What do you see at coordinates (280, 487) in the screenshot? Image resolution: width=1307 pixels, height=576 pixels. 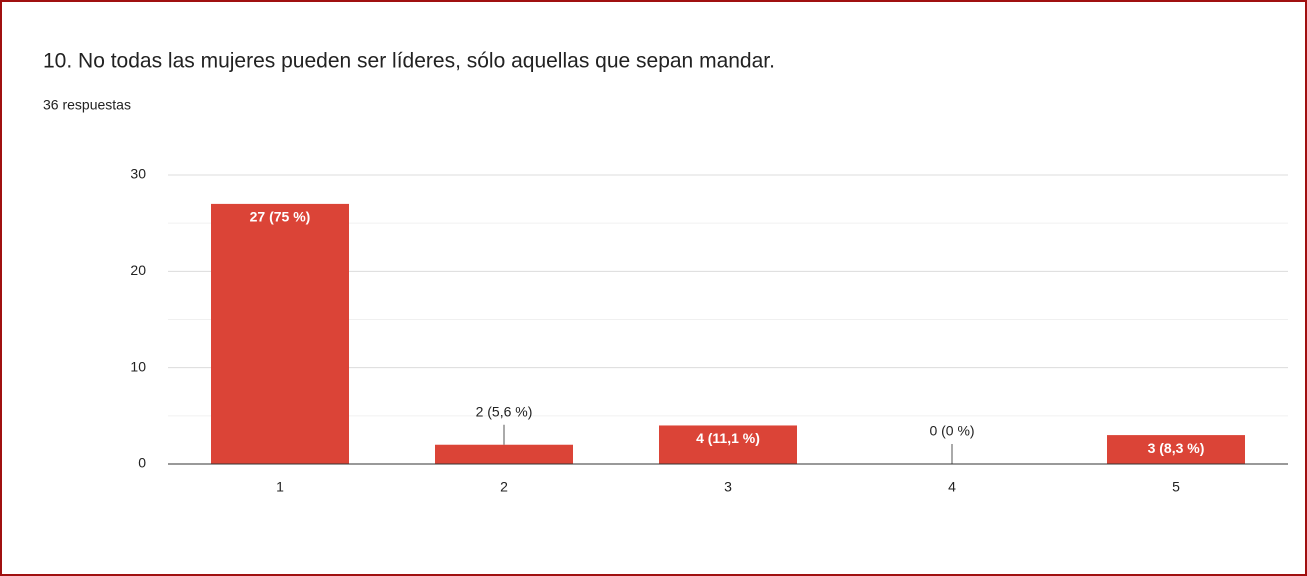 I see `x-tick-label: 1` at bounding box center [280, 487].